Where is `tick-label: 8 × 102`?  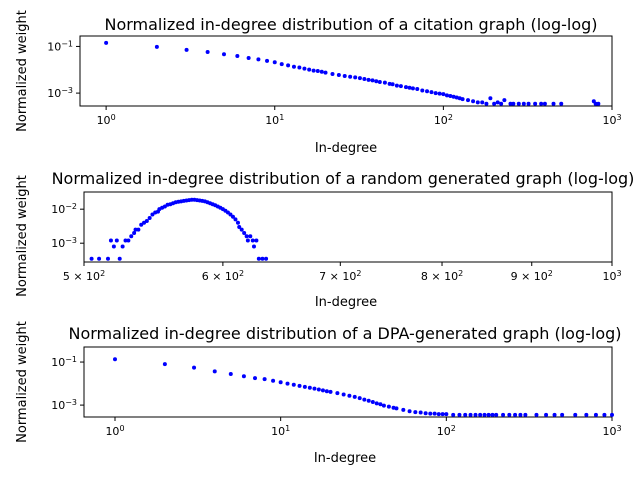
tick-label: 8 × 102 is located at coordinates (442, 276).